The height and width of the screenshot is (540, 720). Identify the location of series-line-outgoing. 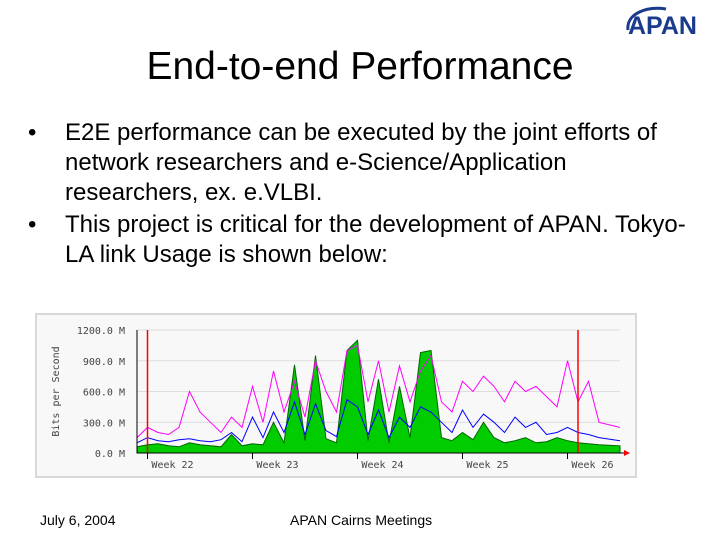
(378, 421).